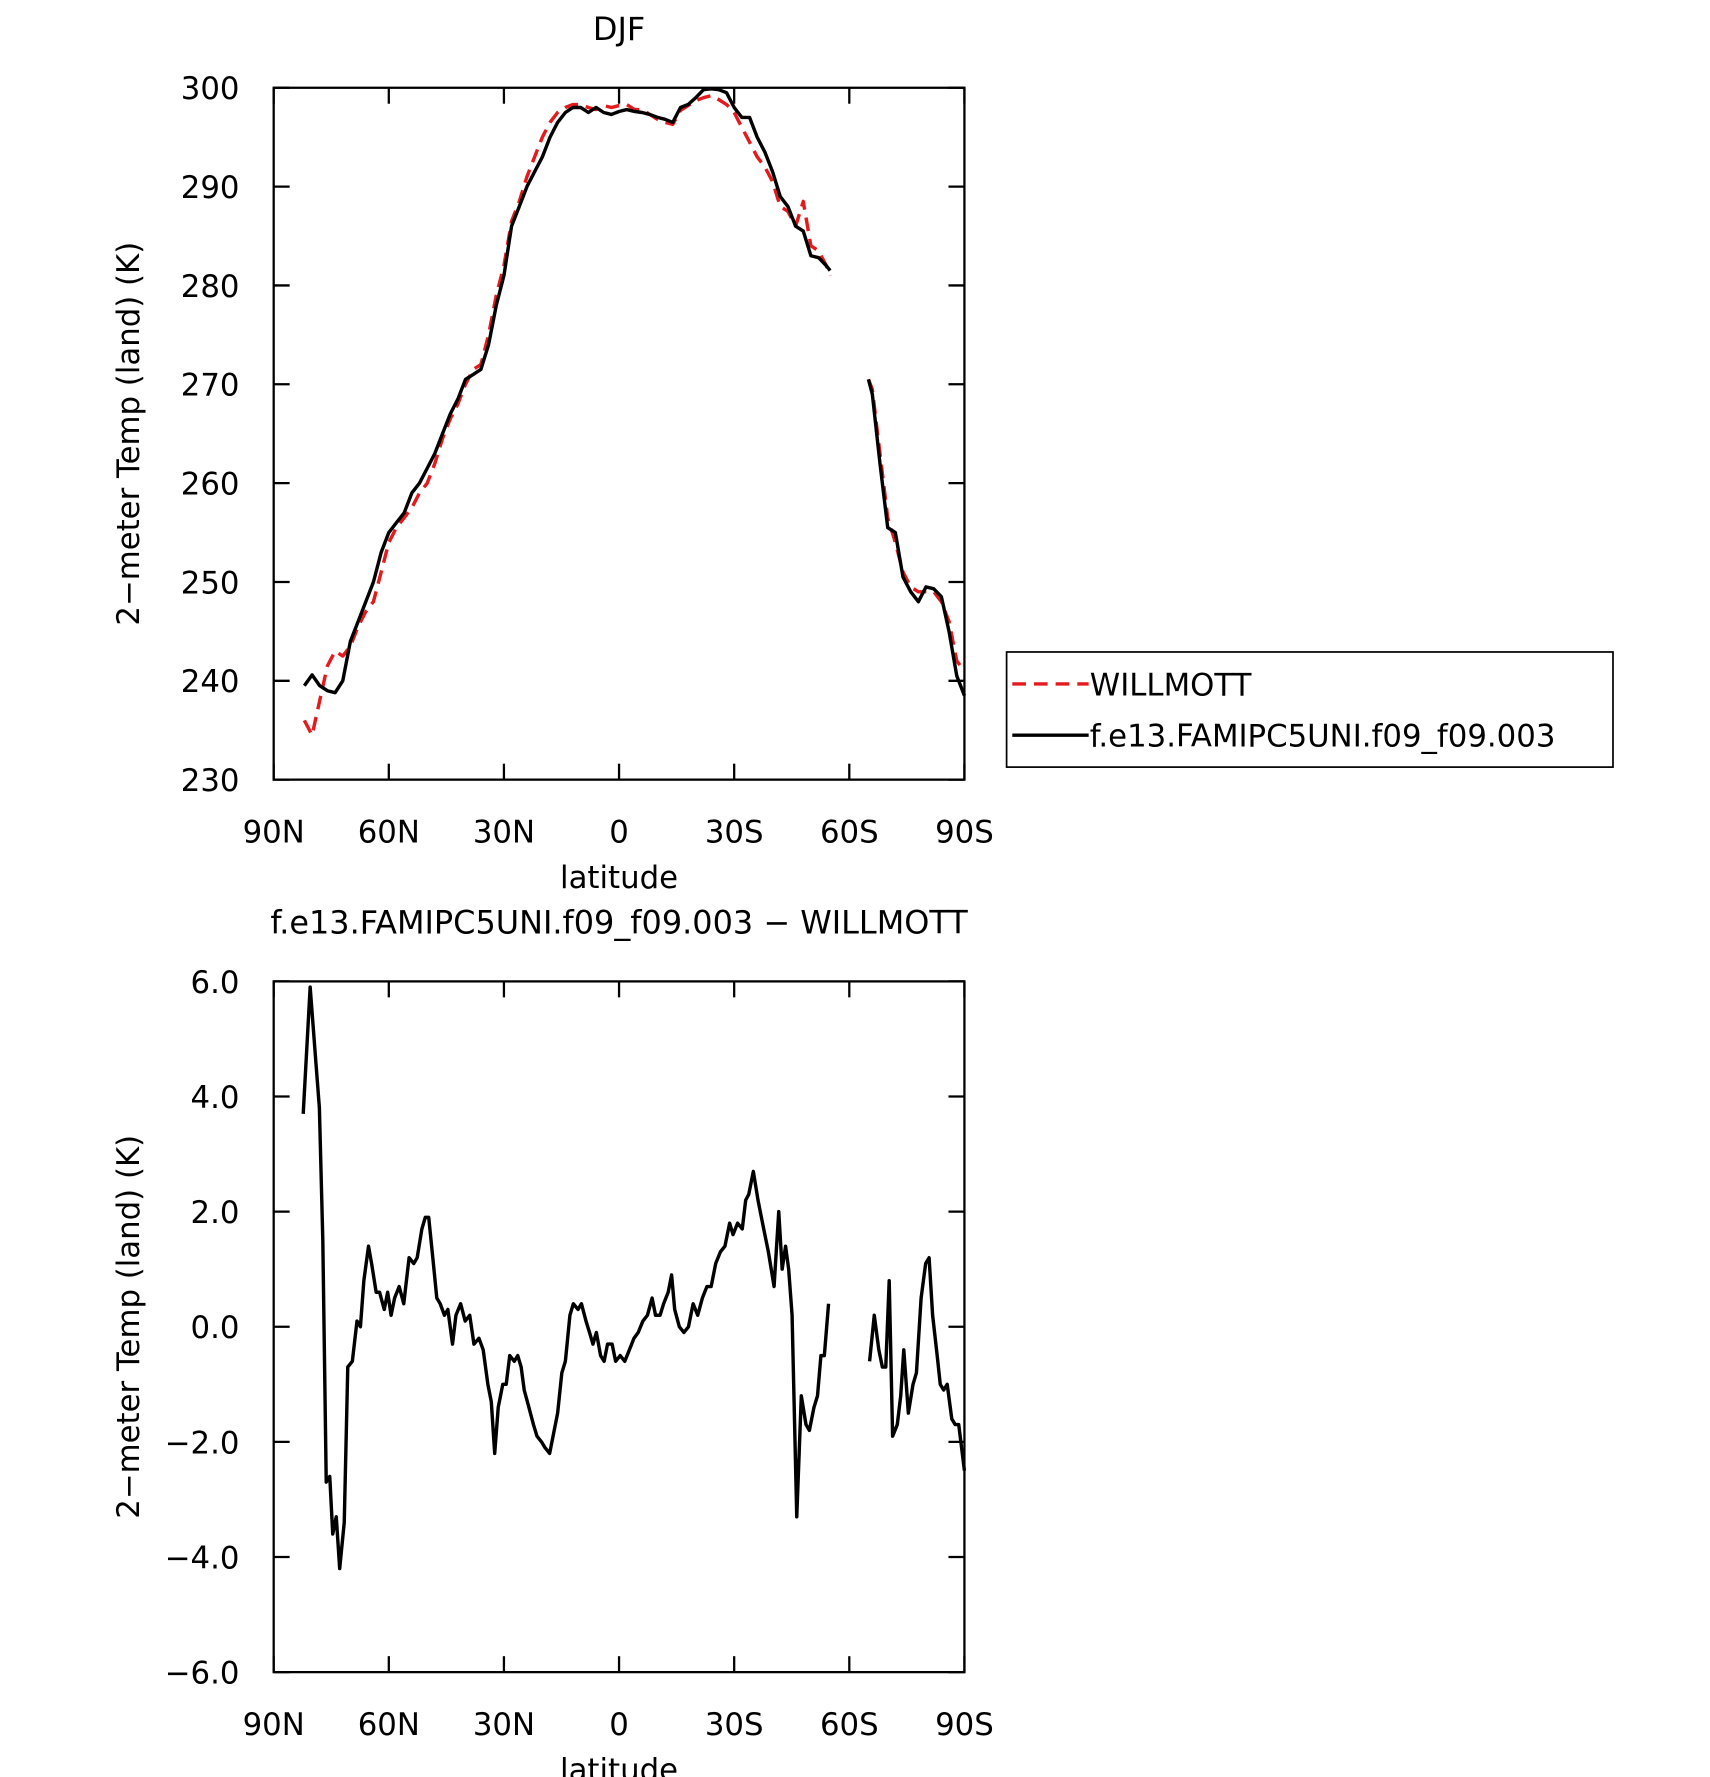 The image size is (1710, 1777). Describe the element at coordinates (210, 682) in the screenshot. I see `y-tick-label: 240` at that location.